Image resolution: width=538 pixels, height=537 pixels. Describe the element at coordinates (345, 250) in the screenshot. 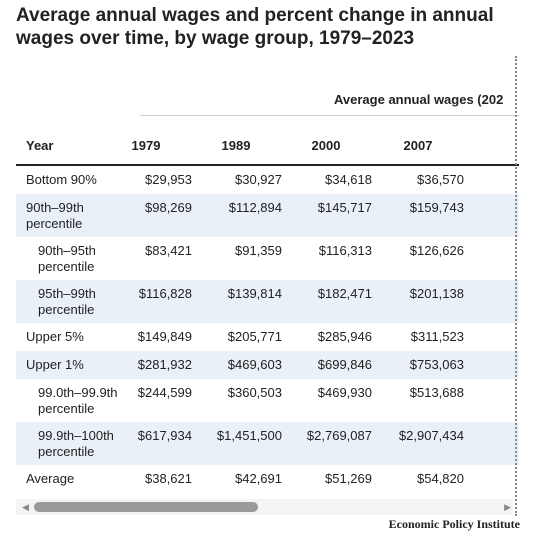

I see `value-cell-2000: $116,313` at that location.